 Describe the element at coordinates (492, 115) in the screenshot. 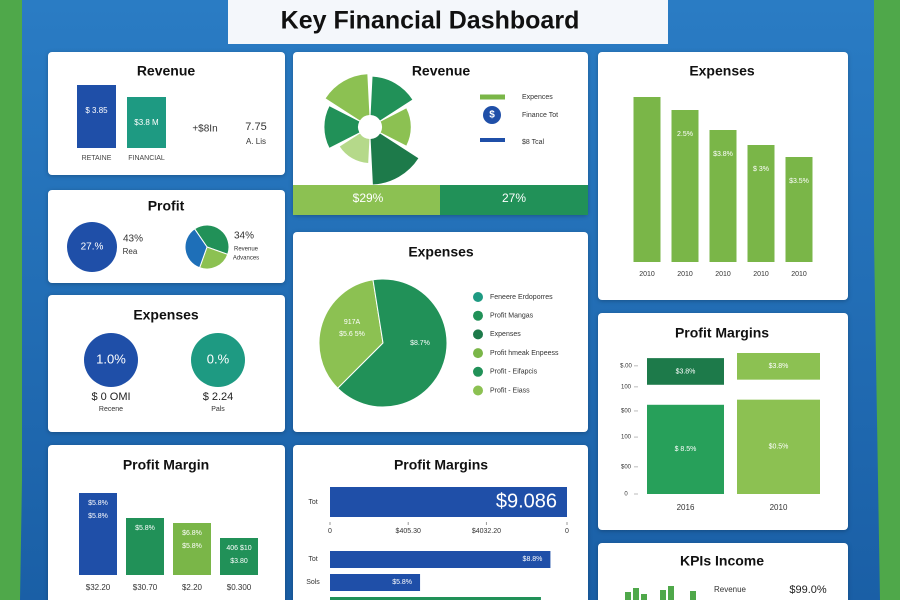

I see `label: $` at that location.